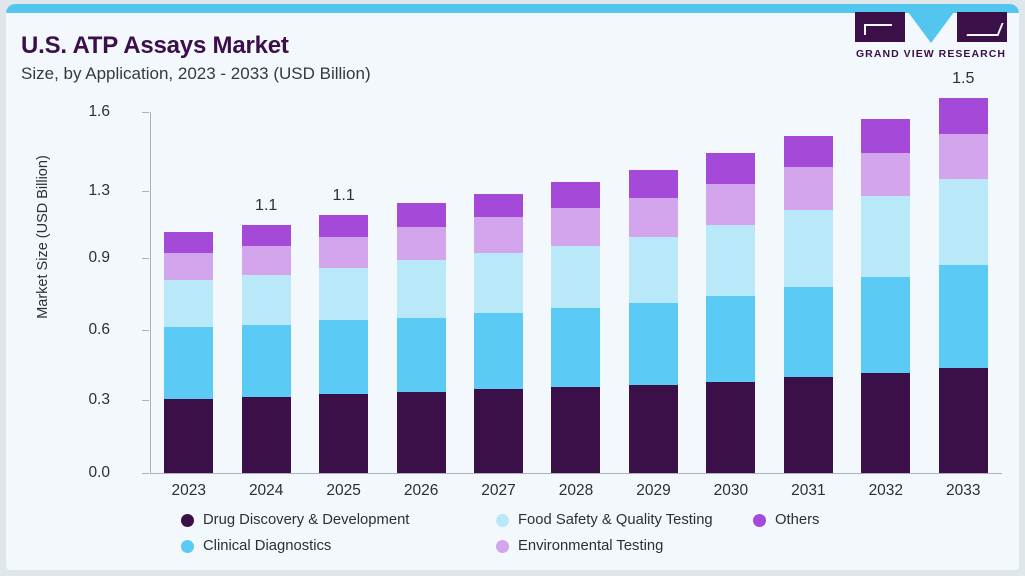 Image resolution: width=1025 pixels, height=576 pixels. What do you see at coordinates (963, 78) in the screenshot?
I see `bar-value-label: 1.5` at bounding box center [963, 78].